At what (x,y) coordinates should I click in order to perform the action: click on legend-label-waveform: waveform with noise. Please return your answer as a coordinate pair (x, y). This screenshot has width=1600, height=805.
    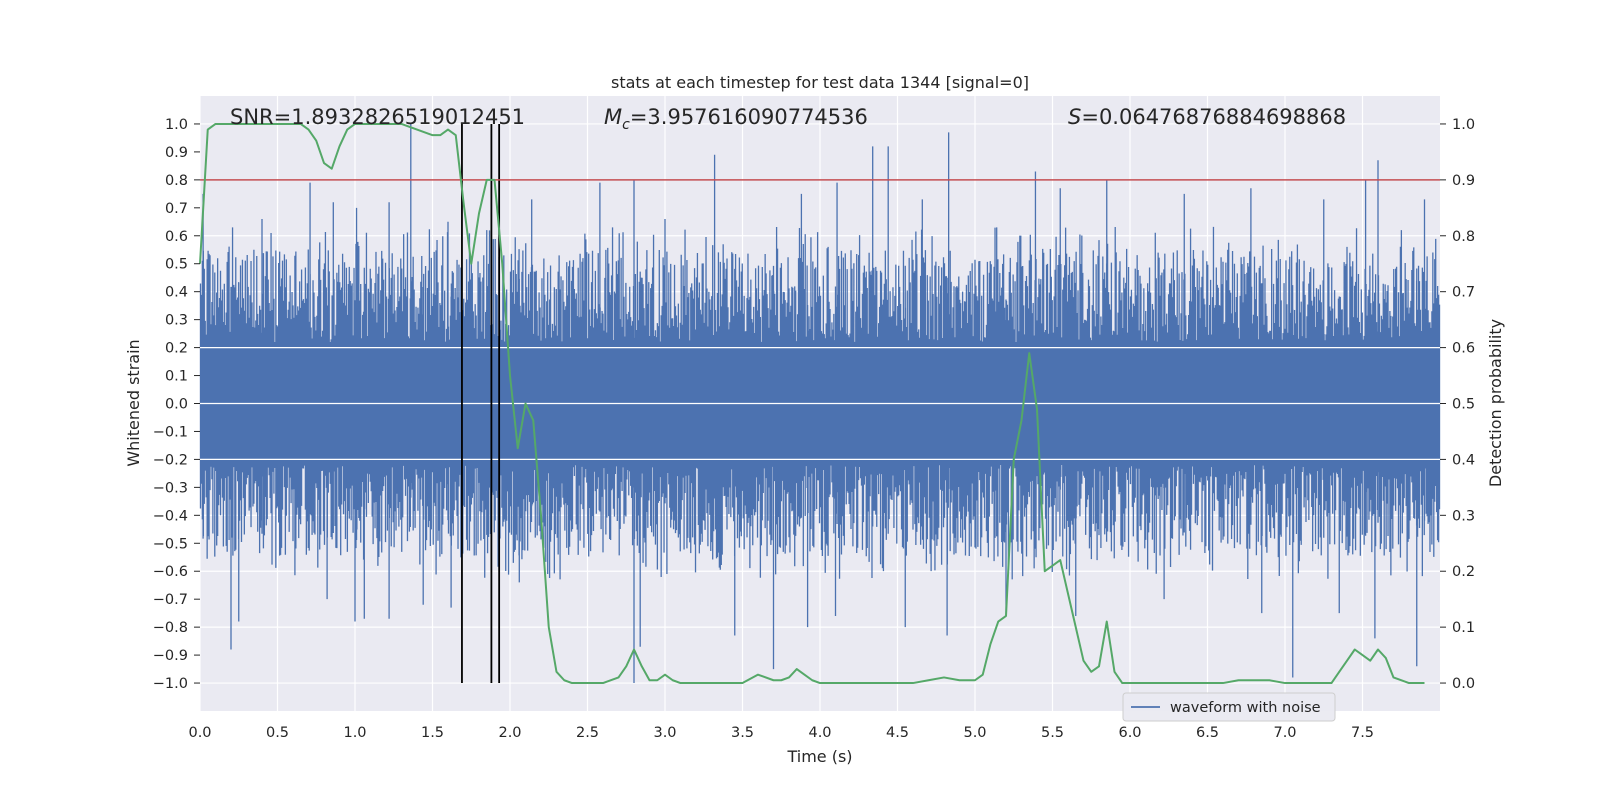
    Looking at the image, I should click on (1245, 708).